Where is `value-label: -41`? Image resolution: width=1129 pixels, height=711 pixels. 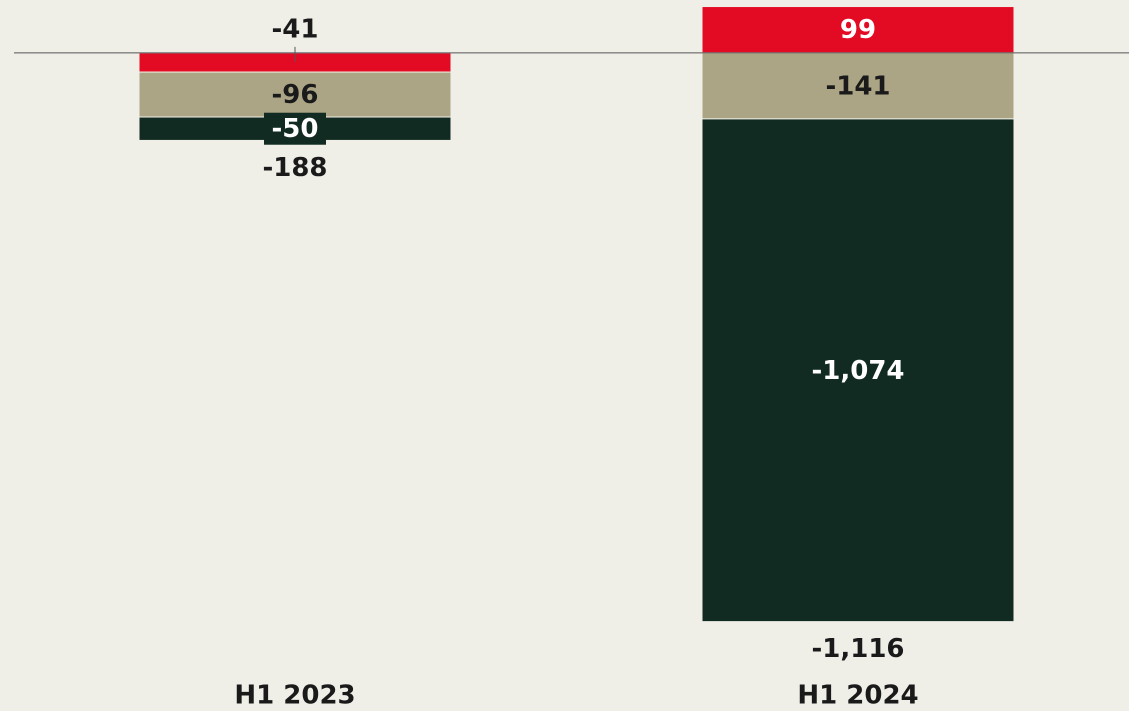
value-label: -41 is located at coordinates (295, 29).